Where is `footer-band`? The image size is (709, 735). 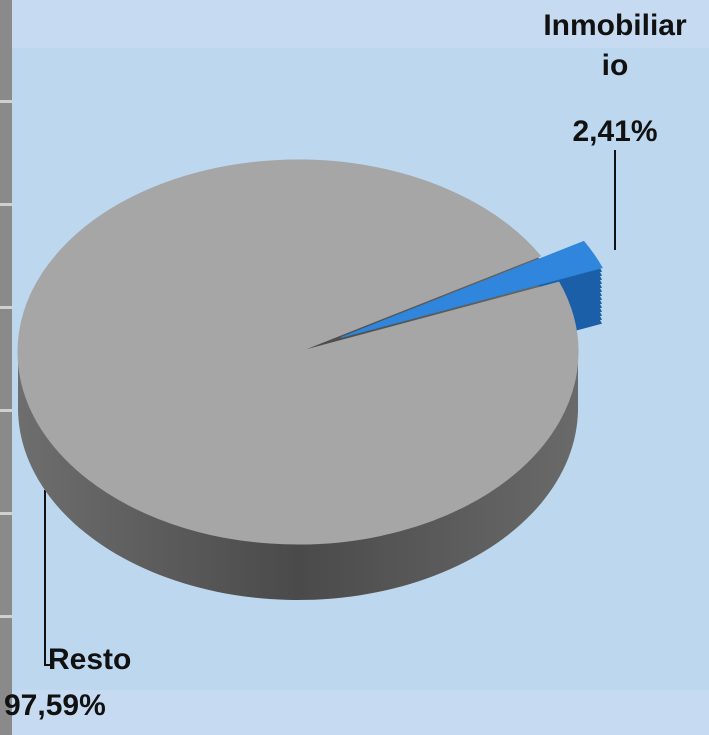
footer-band is located at coordinates (354, 712).